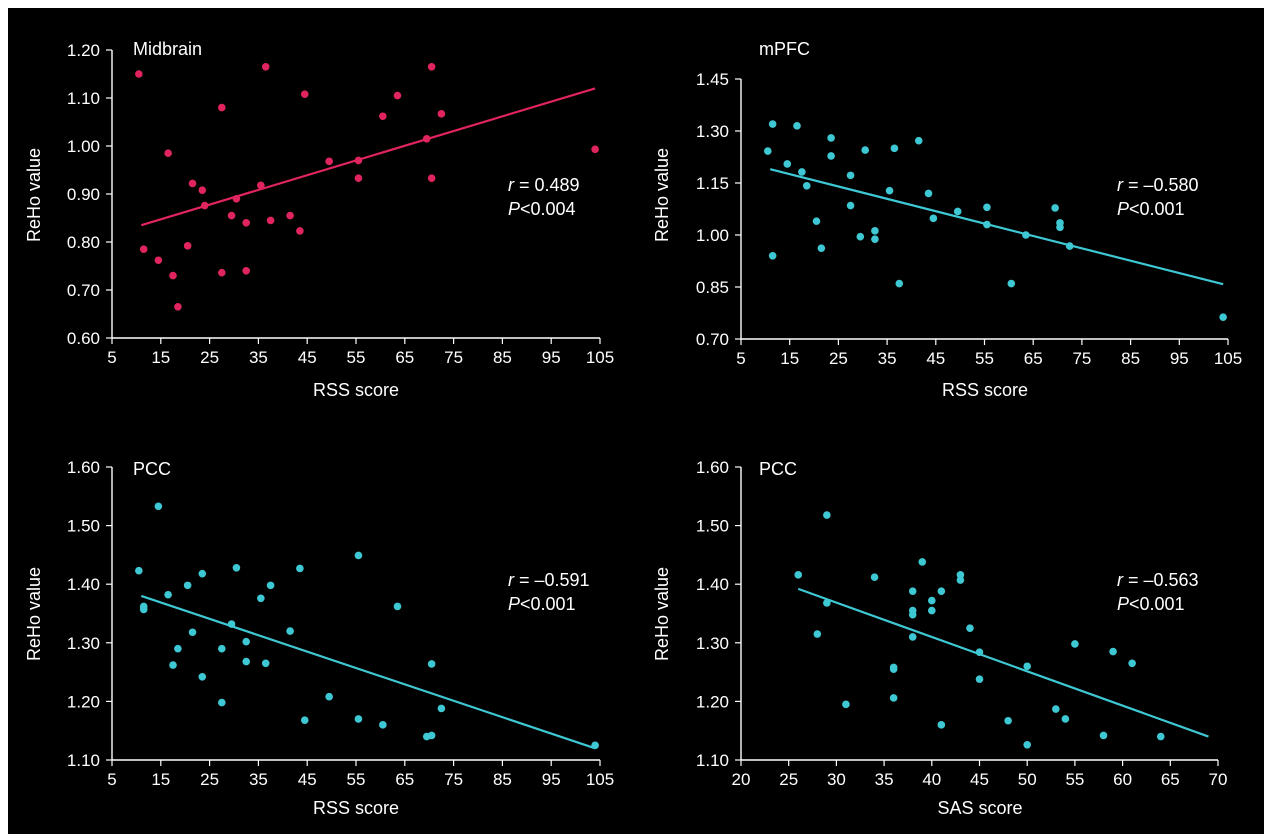  Describe the element at coordinates (1033, 358) in the screenshot. I see `x-tick-label: 65` at that location.